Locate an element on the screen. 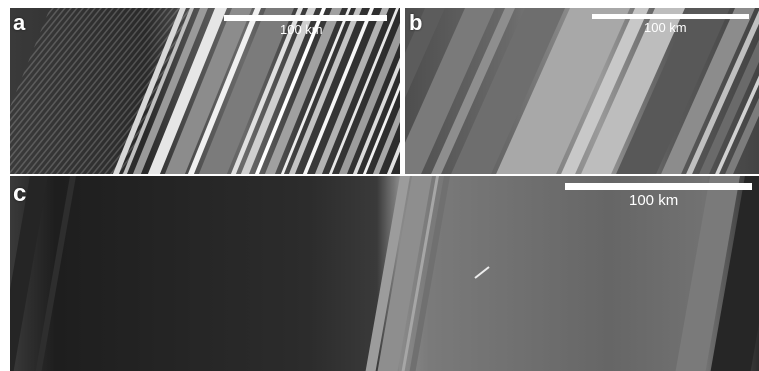  panel-a-label: a is located at coordinates (19, 22).